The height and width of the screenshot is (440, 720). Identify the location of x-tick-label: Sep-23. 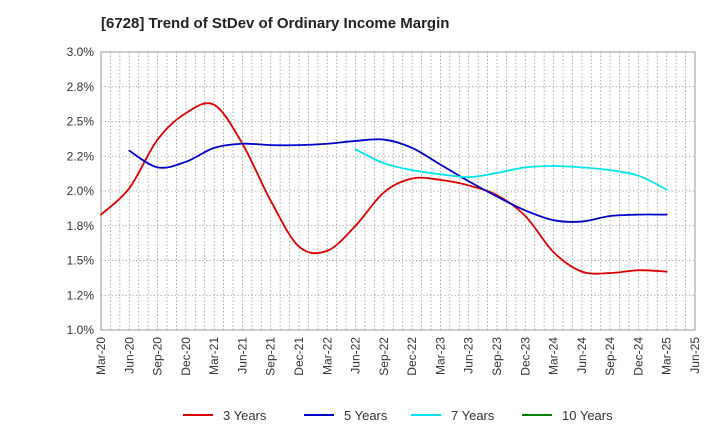
(497, 356).